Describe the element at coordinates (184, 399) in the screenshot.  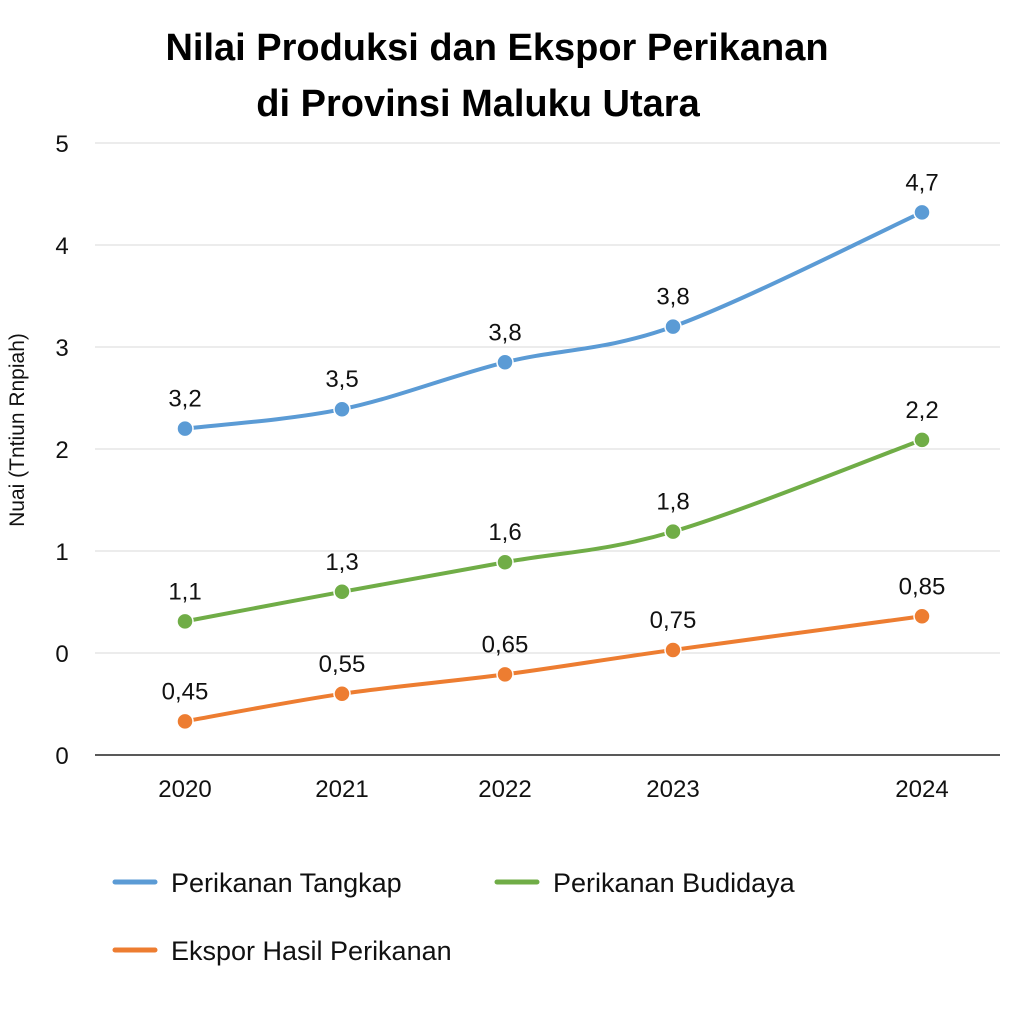
I see `data-label: 3,2` at that location.